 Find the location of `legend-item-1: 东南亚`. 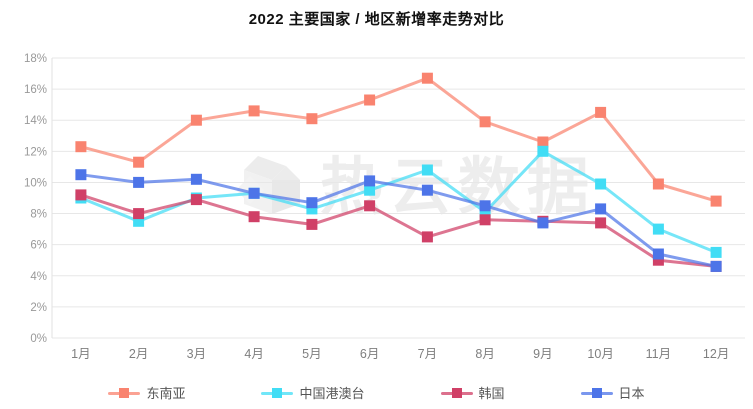

legend-item-1: 东南亚 is located at coordinates (146, 392).